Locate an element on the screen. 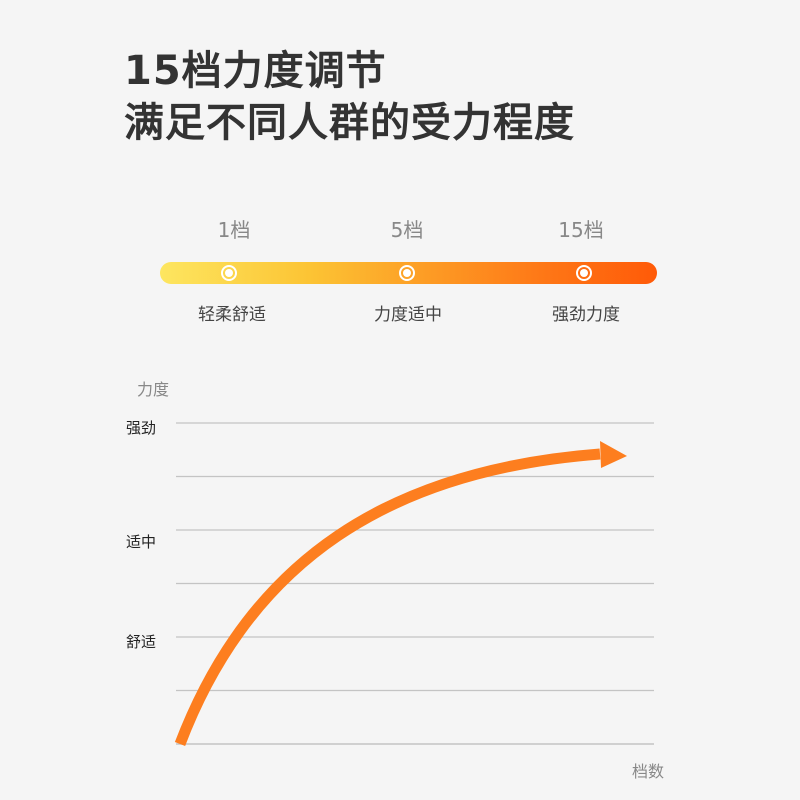  curve-arrowhead is located at coordinates (613, 454).